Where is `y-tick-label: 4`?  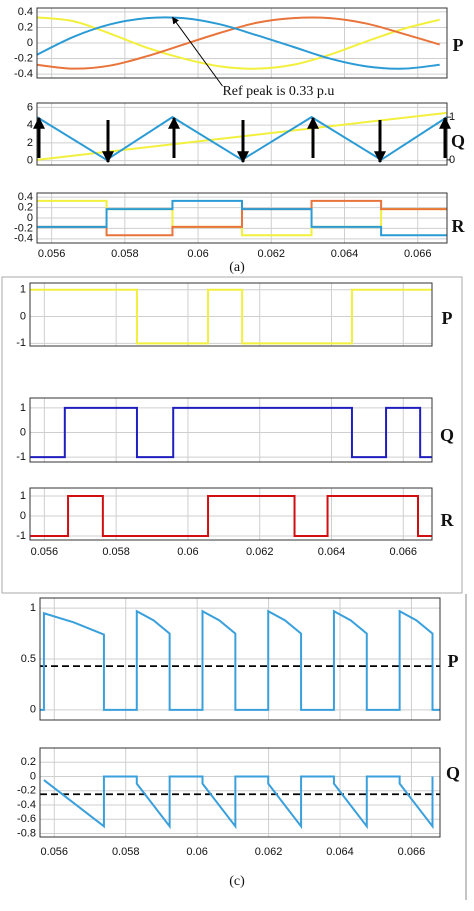
y-tick-label: 4 is located at coordinates (30, 125).